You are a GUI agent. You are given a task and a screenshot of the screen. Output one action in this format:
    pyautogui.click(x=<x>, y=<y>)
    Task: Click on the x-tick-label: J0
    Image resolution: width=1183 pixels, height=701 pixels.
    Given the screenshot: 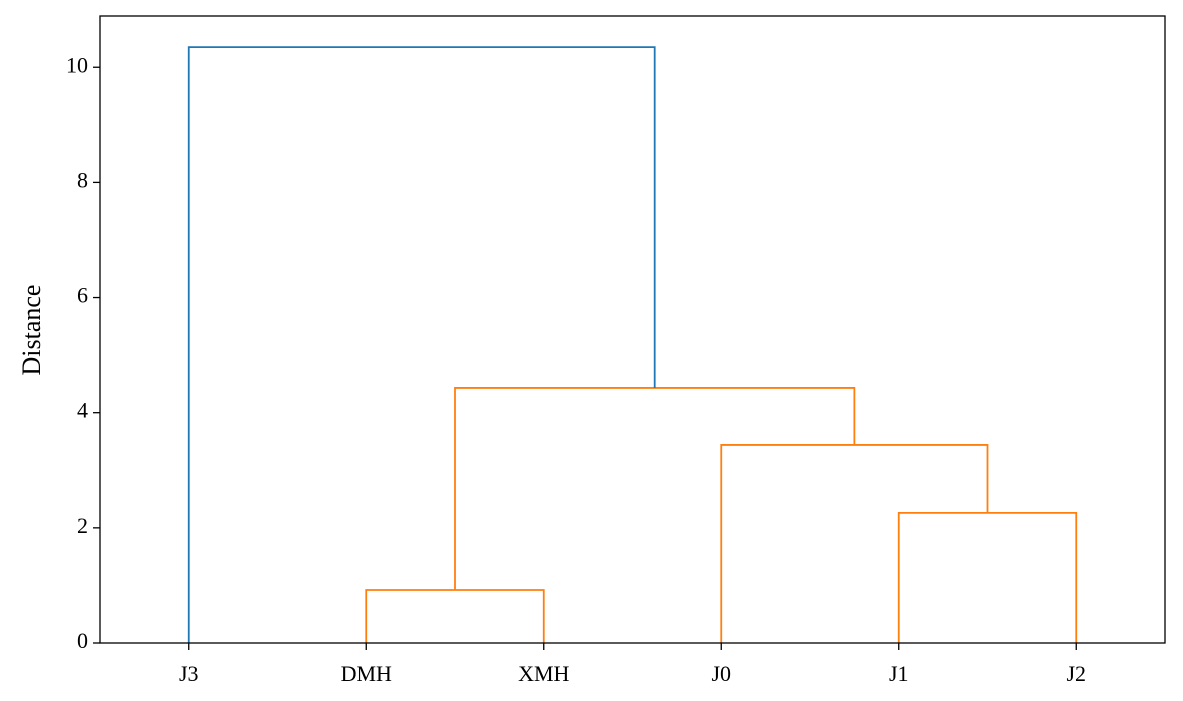 What is the action you would take?
    pyautogui.click(x=721, y=673)
    